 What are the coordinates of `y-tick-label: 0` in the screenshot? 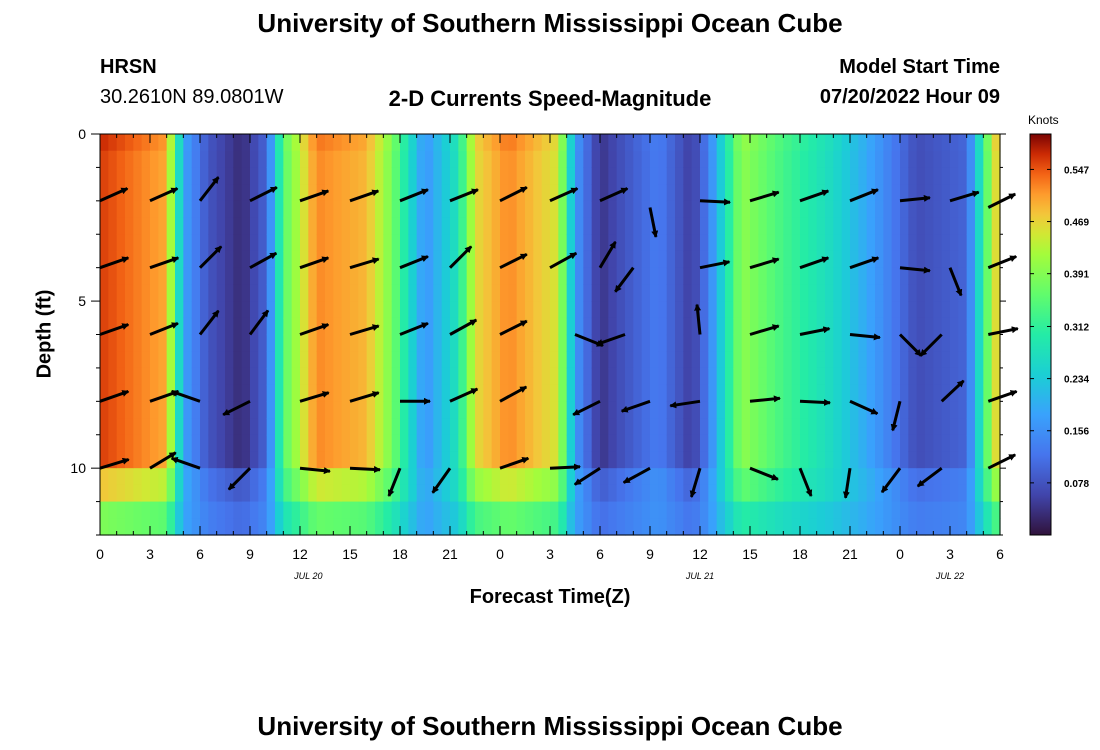 It's located at (82, 134).